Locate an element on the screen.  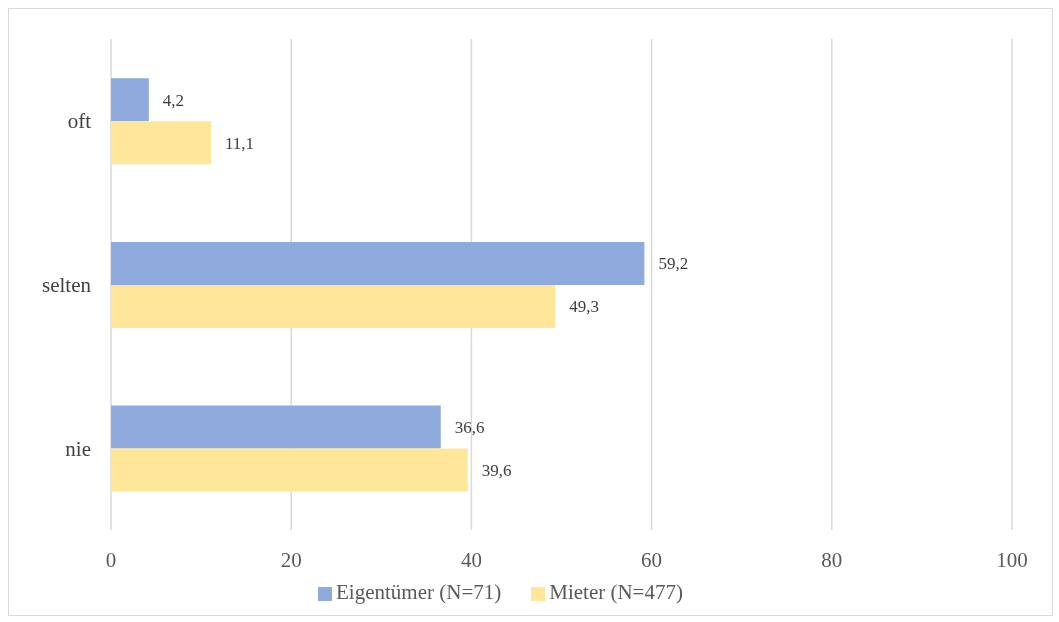
x-tick-label: 20 is located at coordinates (291, 559).